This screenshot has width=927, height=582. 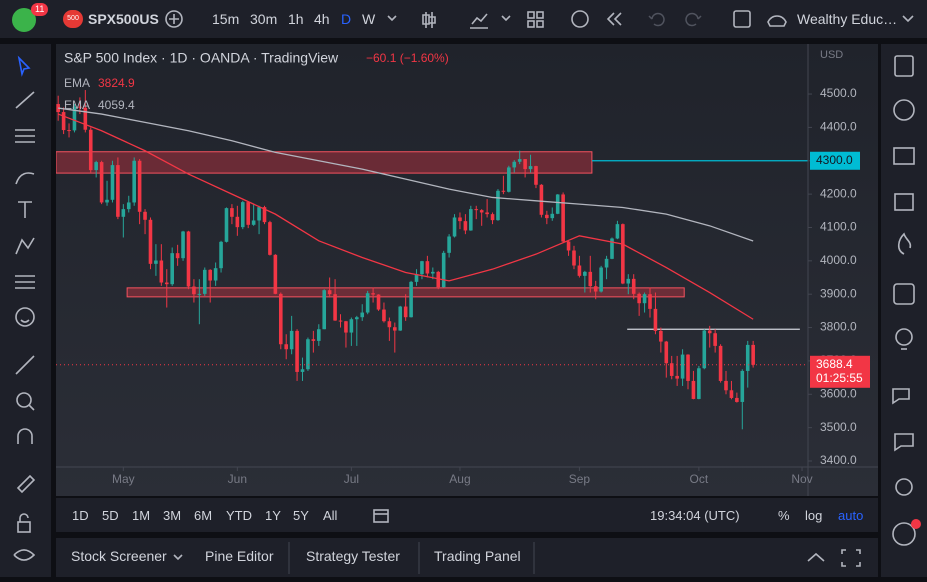 I want to click on range: 1D, so click(x=80, y=515).